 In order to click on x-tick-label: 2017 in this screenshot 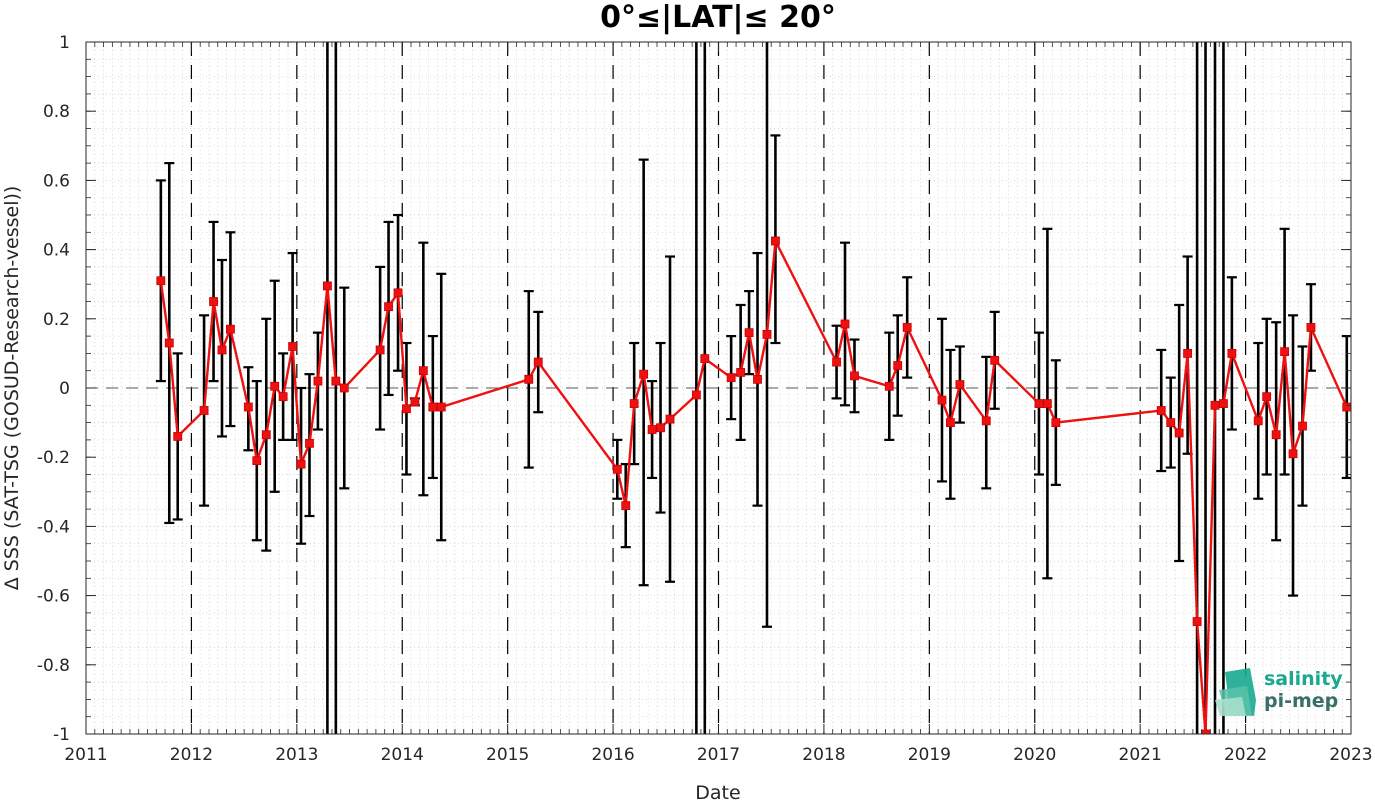, I will do `click(718, 755)`.